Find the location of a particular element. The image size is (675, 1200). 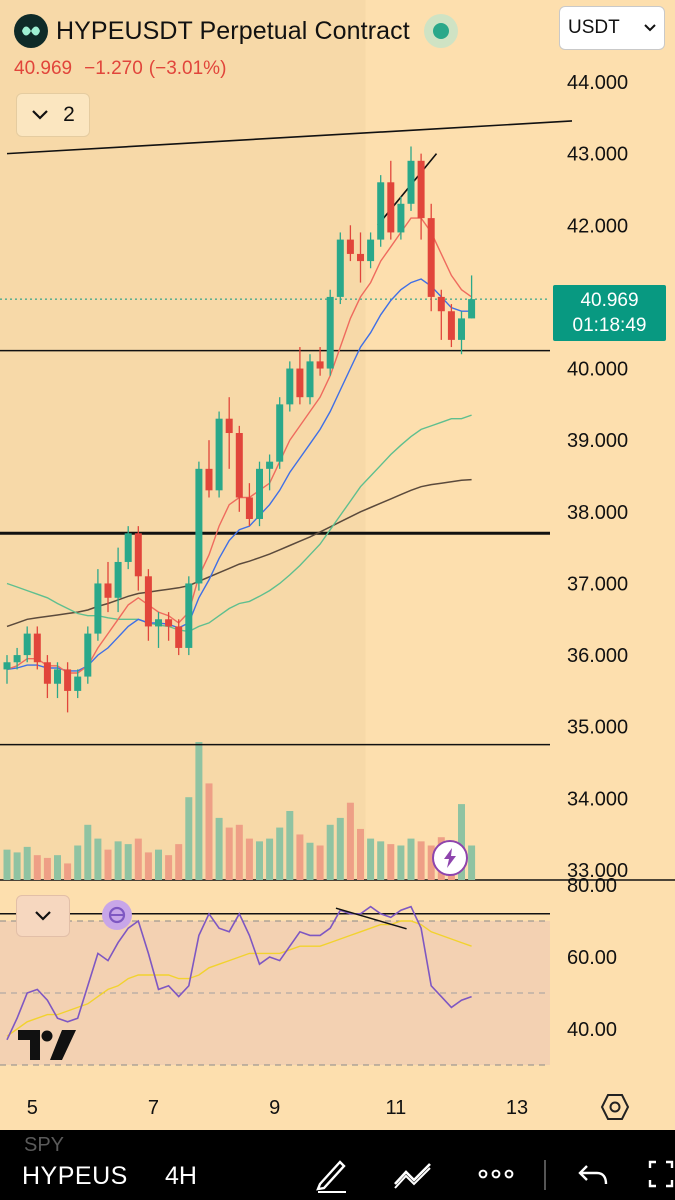

price-axis-tick: 42.000 is located at coordinates (597, 226).